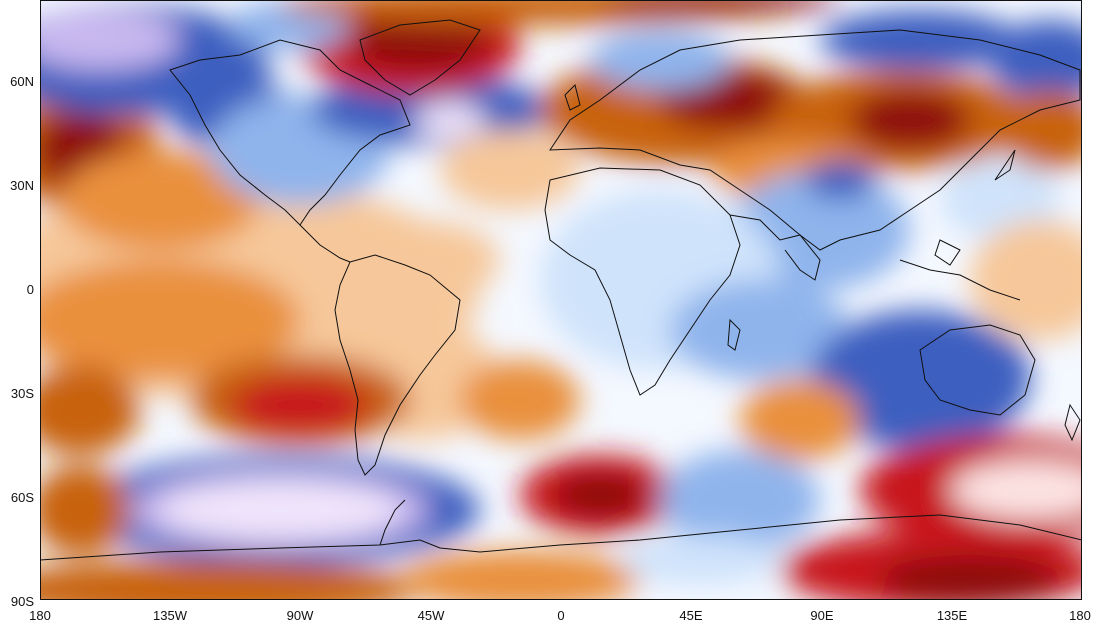  I want to click on lat-label-0: 0, so click(30, 289).